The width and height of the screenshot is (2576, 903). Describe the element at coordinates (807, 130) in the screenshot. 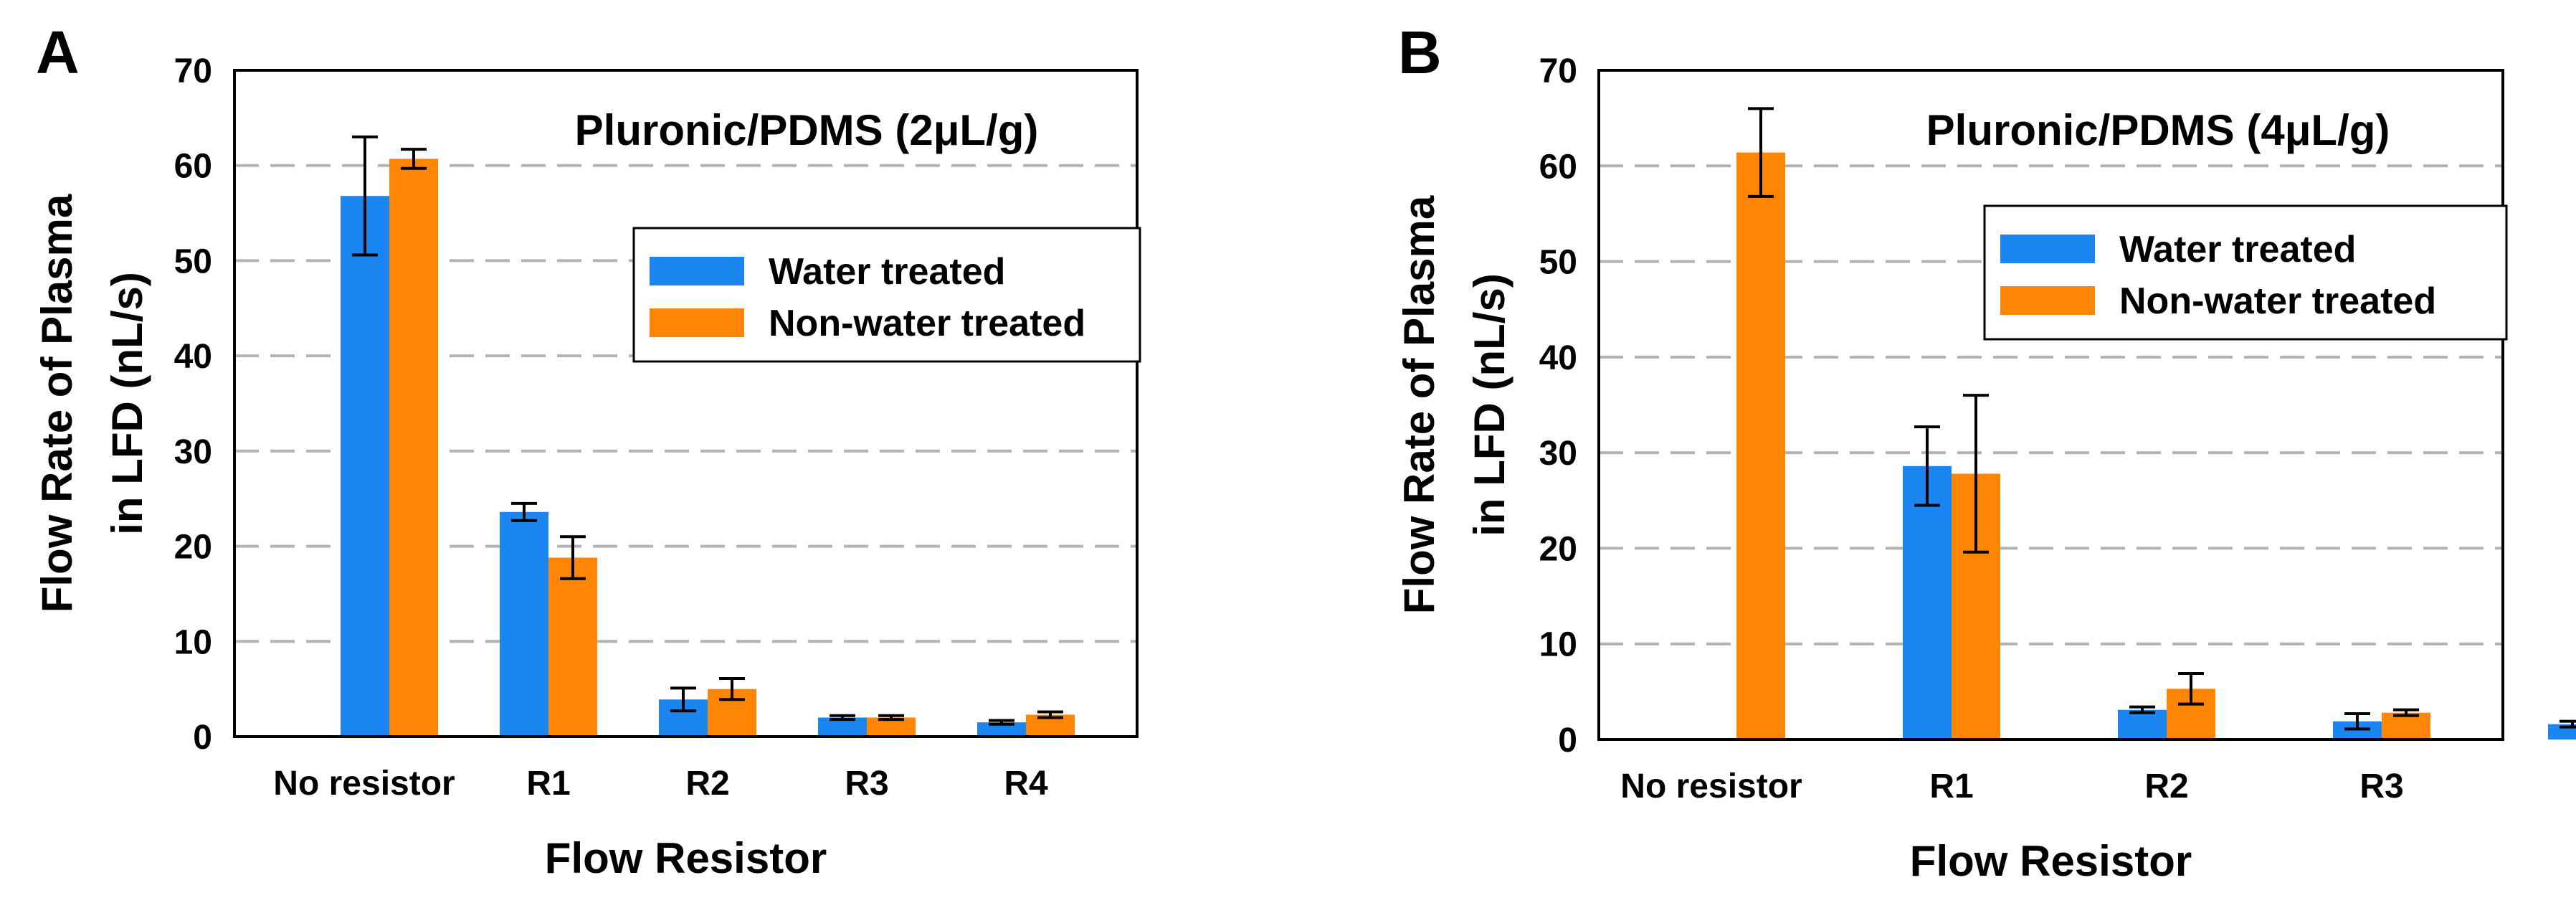

I see `chart-title: Pluronic/PDMS (2μL/g)` at that location.